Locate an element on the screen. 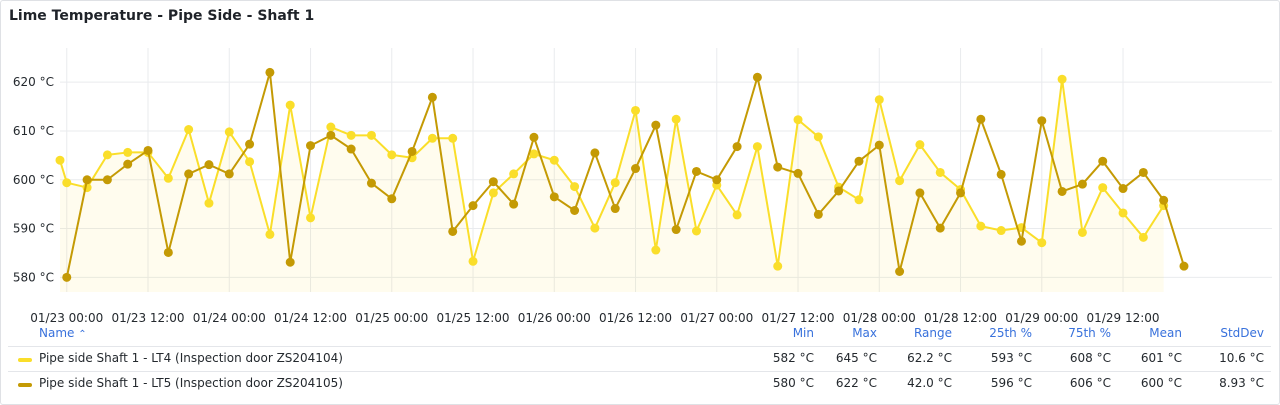 This screenshot has width=1280, height=405. legend-header-75th: 75th % is located at coordinates (1089, 333).